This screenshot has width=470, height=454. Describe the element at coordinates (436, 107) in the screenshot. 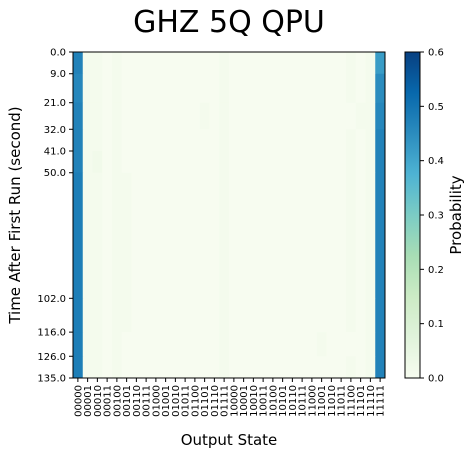

I see `colorbar-tick-label: 0.5` at that location.